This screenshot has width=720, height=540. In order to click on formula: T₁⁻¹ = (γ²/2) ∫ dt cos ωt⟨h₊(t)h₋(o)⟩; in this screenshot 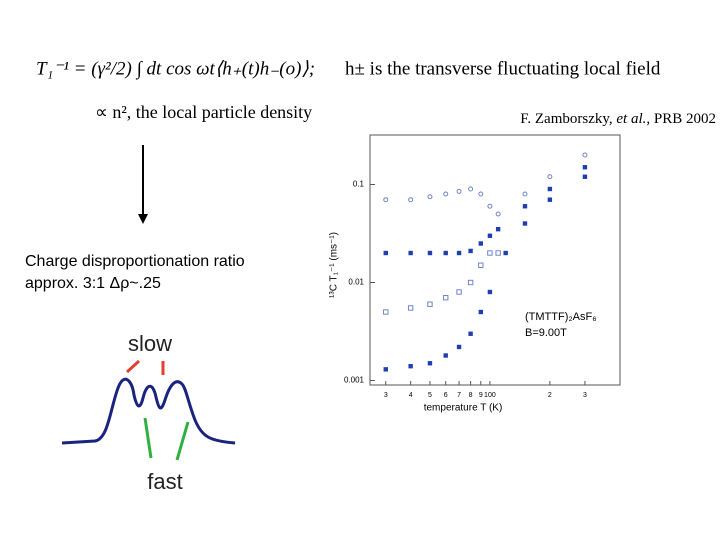, I will do `click(175, 69)`.